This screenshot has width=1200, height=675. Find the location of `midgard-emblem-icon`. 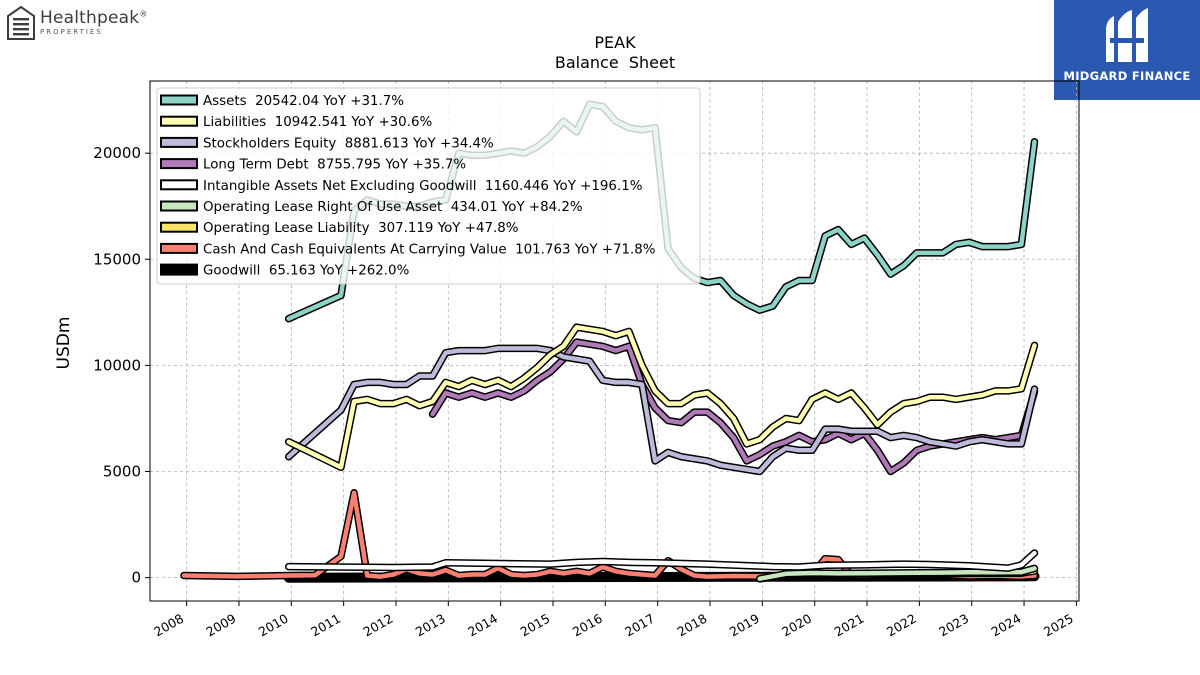

midgard-emblem-icon is located at coordinates (1127, 35).